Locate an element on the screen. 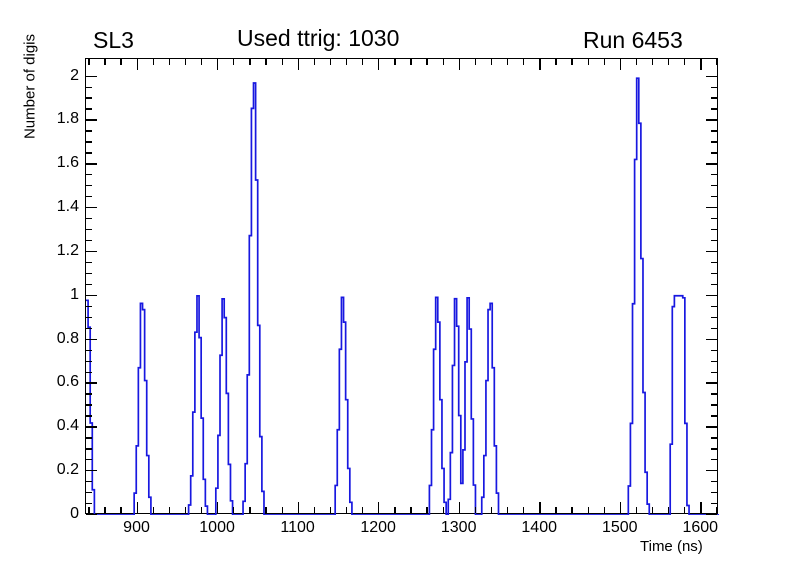  x-tick-label: 1500 is located at coordinates (619, 527).